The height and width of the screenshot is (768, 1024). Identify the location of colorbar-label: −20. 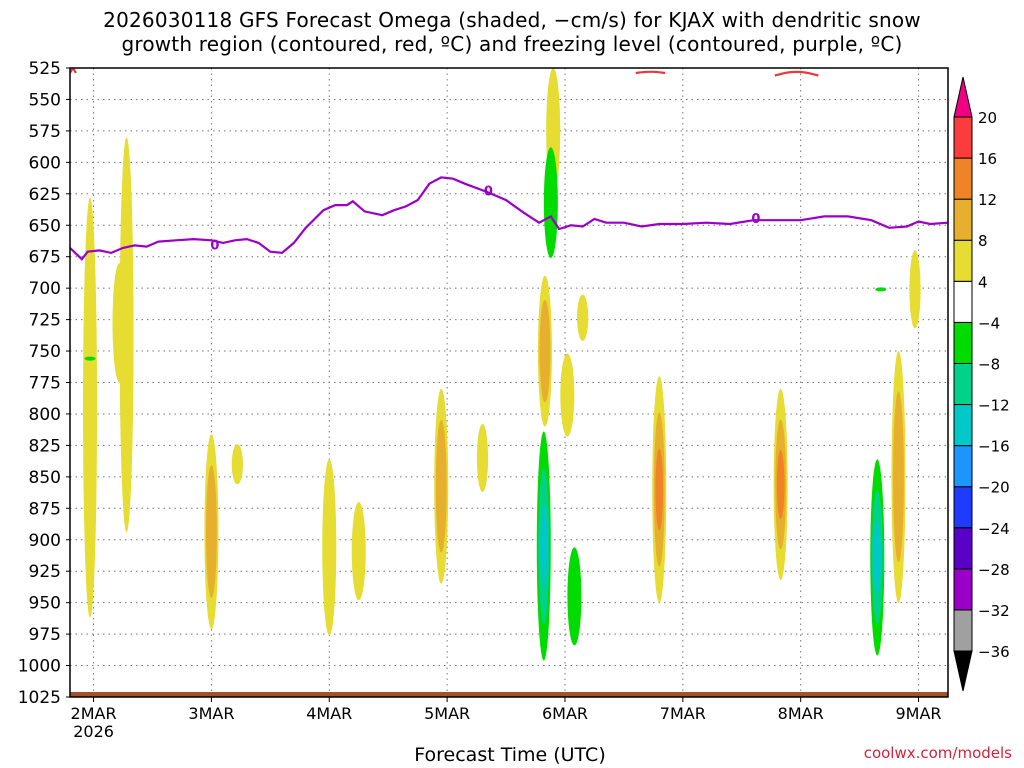
(994, 488).